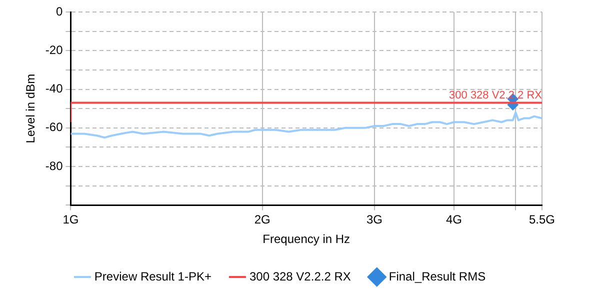  I want to click on y-tick-label: 0, so click(60, 11).